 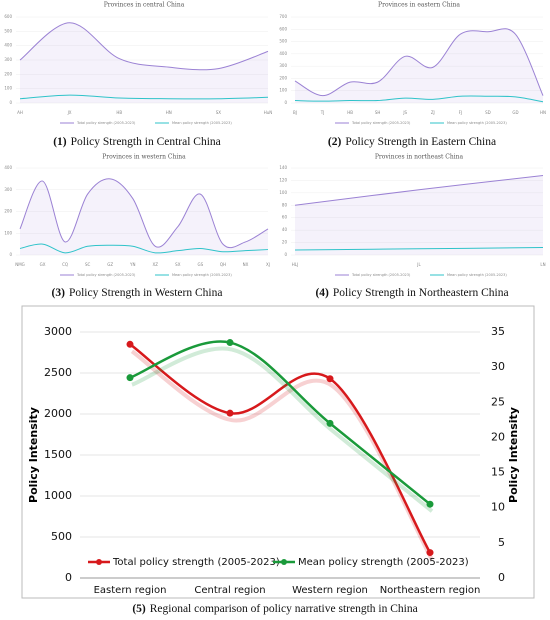 What do you see at coordinates (498, 401) in the screenshot?
I see `y2-tick-label: 25` at bounding box center [498, 401].